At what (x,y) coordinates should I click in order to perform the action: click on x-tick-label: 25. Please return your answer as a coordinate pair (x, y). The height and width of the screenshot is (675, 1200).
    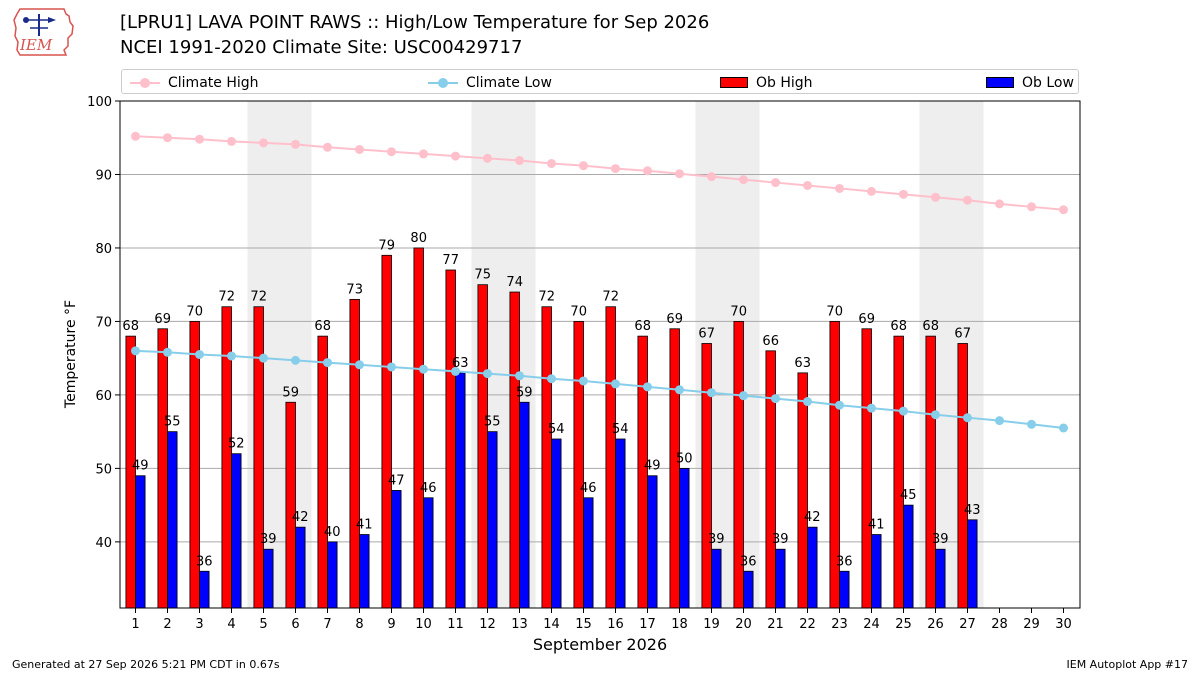
    Looking at the image, I should click on (903, 624).